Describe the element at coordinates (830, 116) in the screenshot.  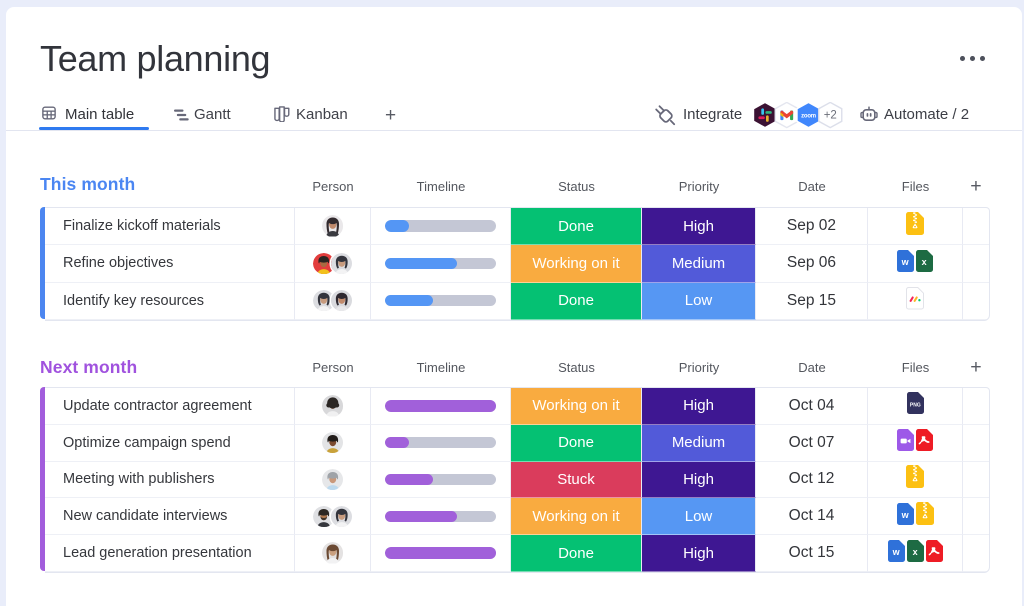
I see `svg-text: +2` at that location.